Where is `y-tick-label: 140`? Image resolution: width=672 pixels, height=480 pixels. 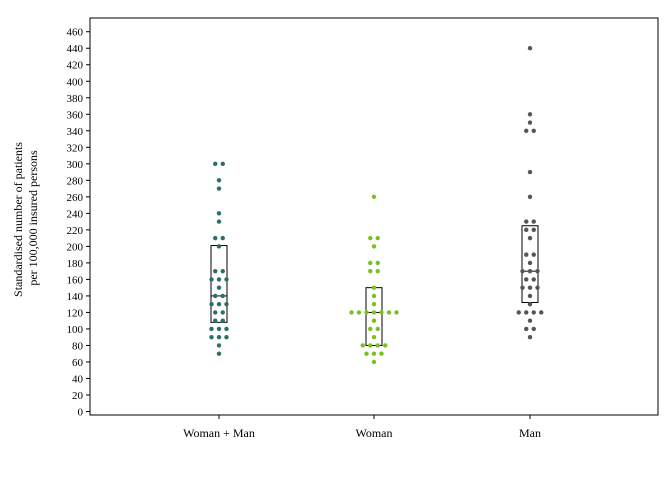
y-tick-label: 140 is located at coordinates (75, 297).